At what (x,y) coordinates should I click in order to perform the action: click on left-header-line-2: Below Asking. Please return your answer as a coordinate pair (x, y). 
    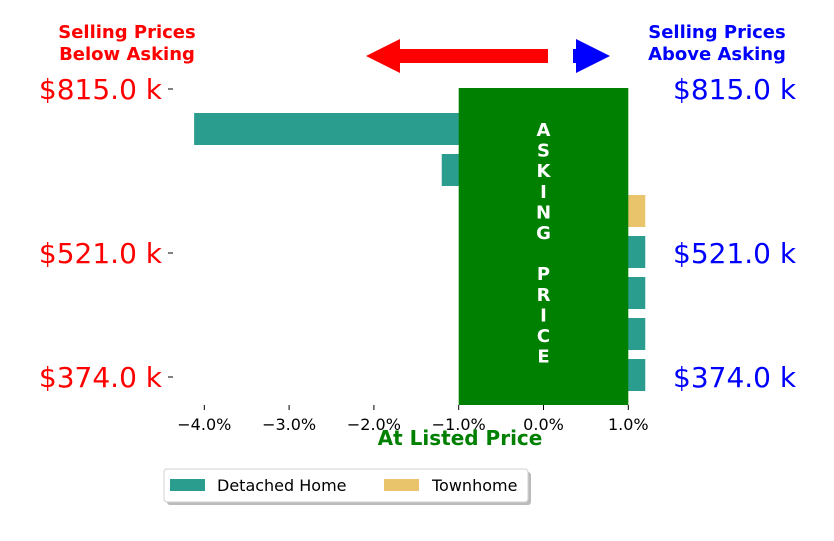
    Looking at the image, I should click on (127, 54).